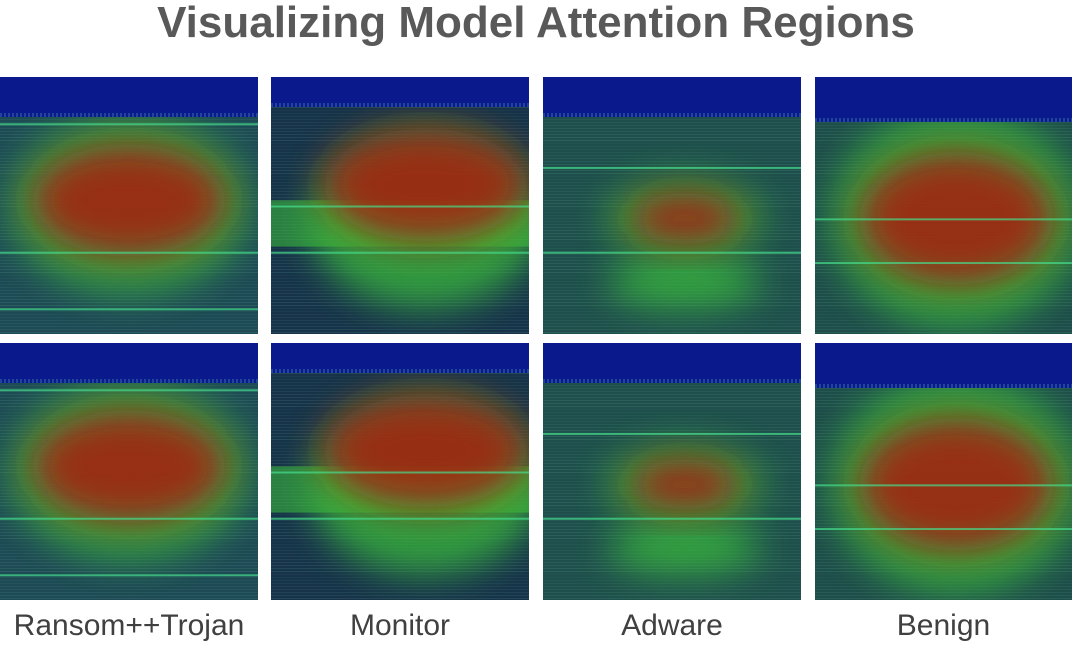  What do you see at coordinates (400, 625) in the screenshot?
I see `caption-monitor: Monitor` at bounding box center [400, 625].